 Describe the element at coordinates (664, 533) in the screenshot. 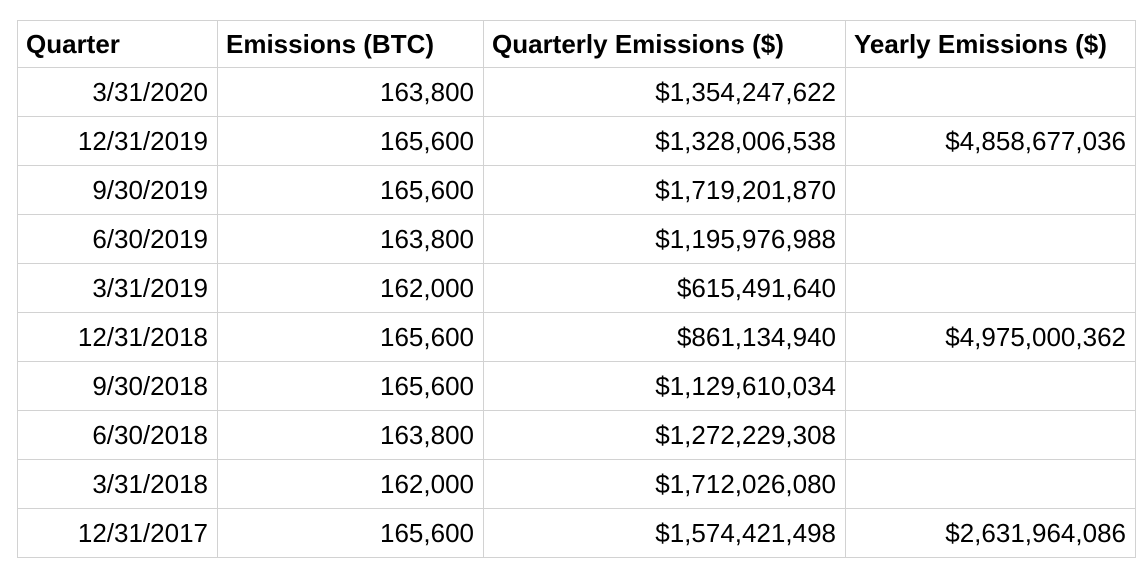

I see `cell-quarterly-emissions-usd: $1,574,421,498` at that location.